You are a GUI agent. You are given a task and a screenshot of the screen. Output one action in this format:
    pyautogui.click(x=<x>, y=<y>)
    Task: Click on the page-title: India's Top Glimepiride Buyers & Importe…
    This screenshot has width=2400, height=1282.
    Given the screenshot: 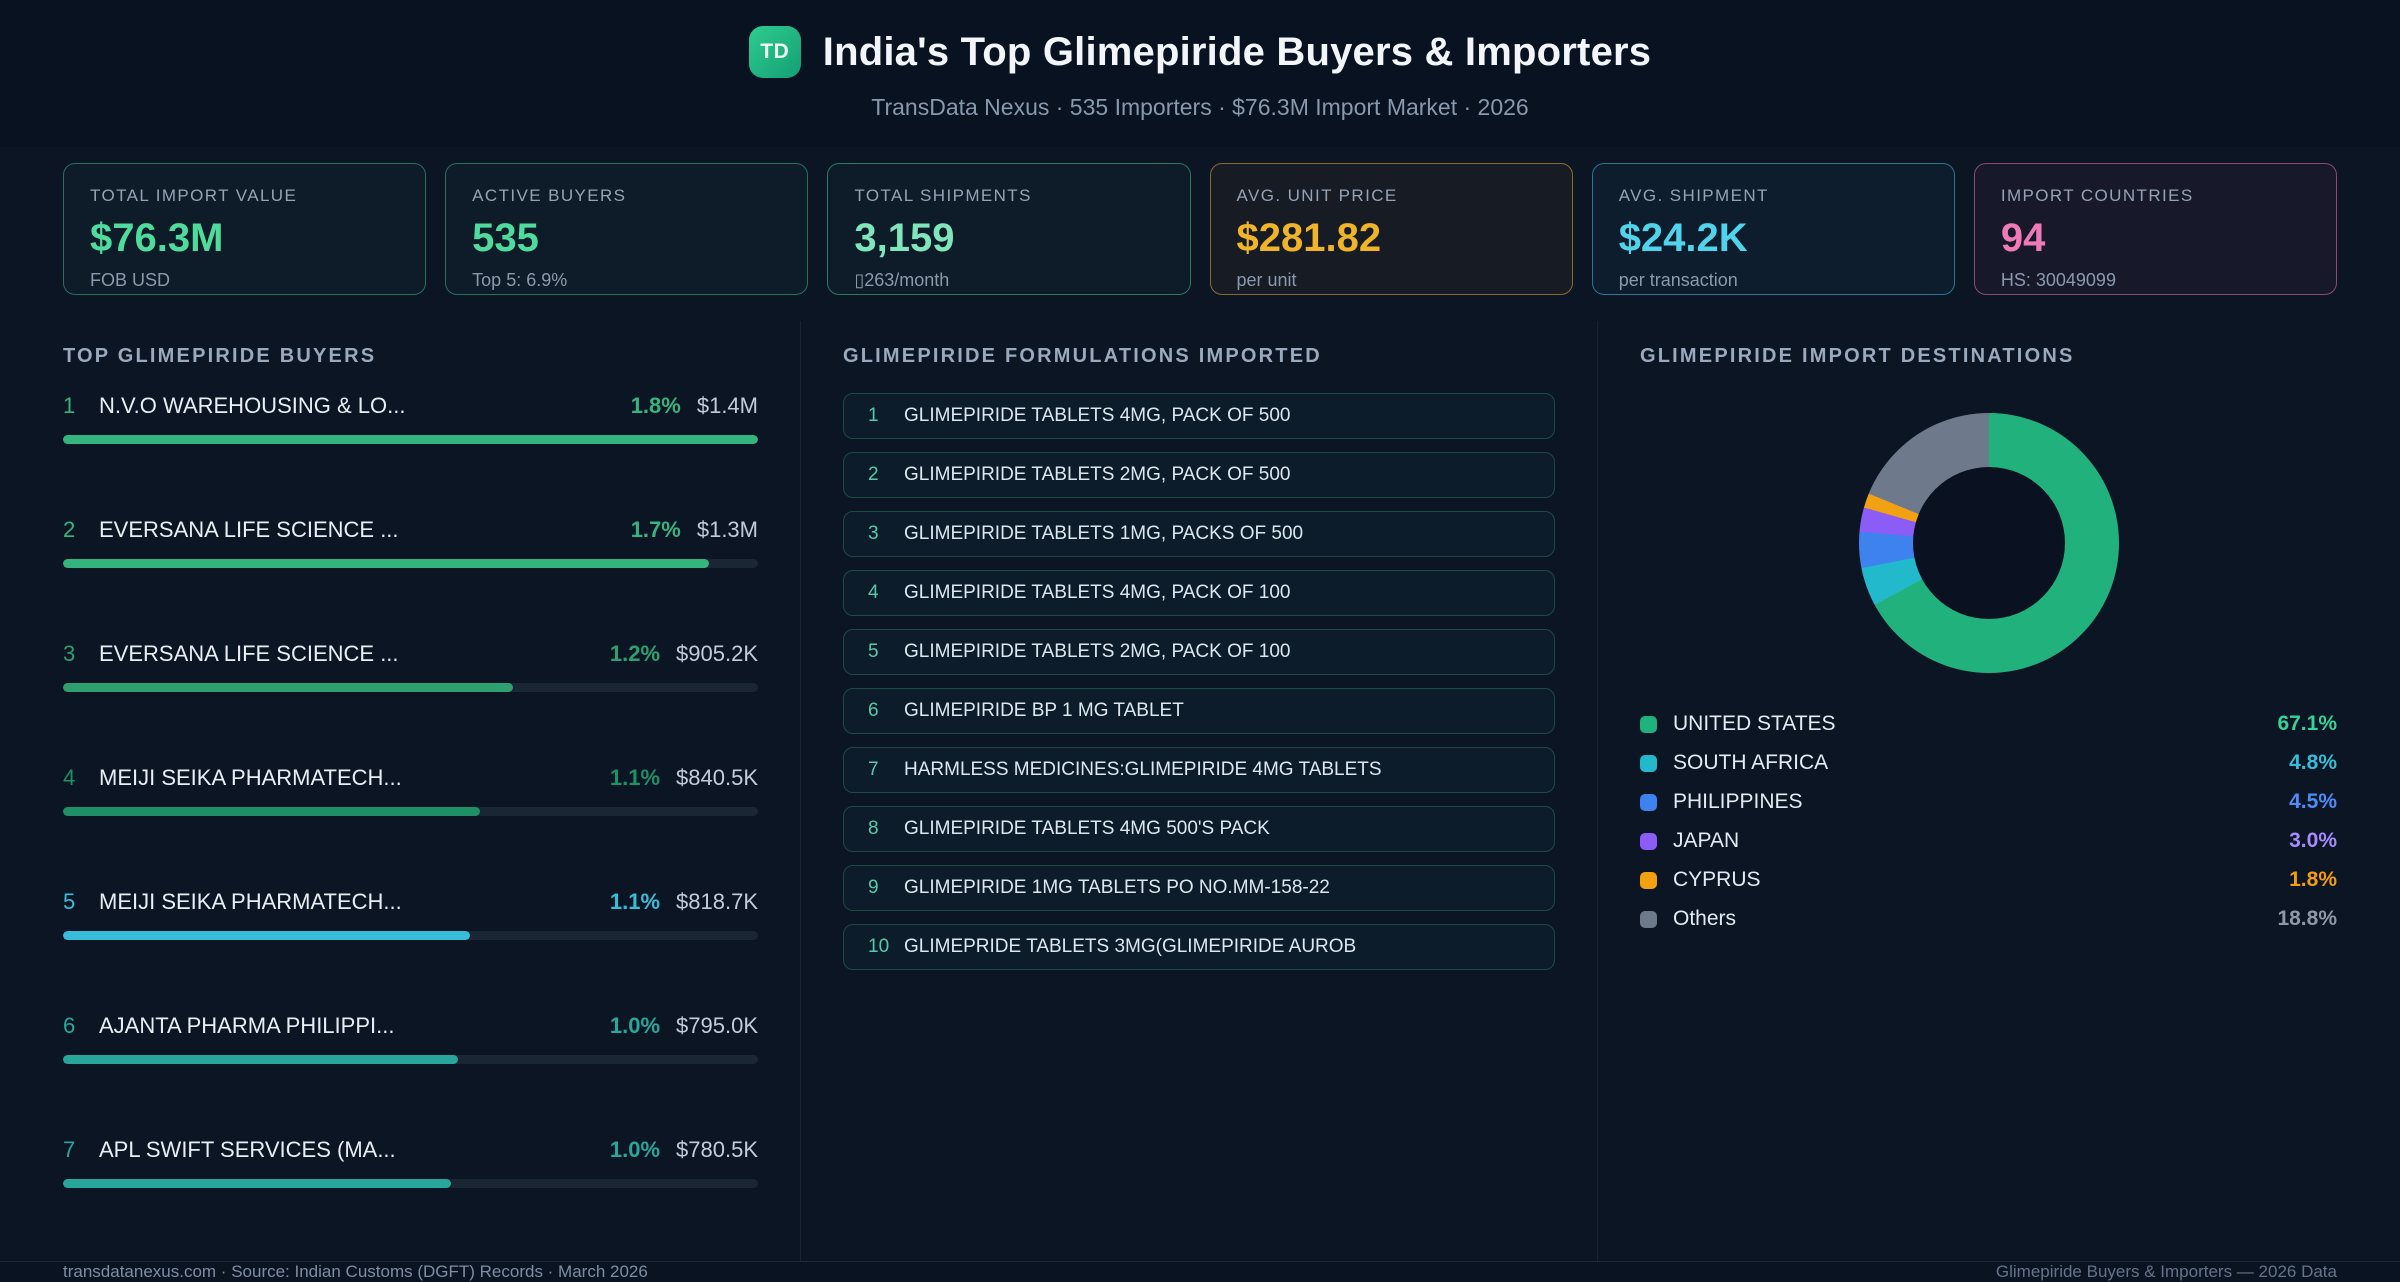 What is the action you would take?
    pyautogui.click(x=1237, y=51)
    